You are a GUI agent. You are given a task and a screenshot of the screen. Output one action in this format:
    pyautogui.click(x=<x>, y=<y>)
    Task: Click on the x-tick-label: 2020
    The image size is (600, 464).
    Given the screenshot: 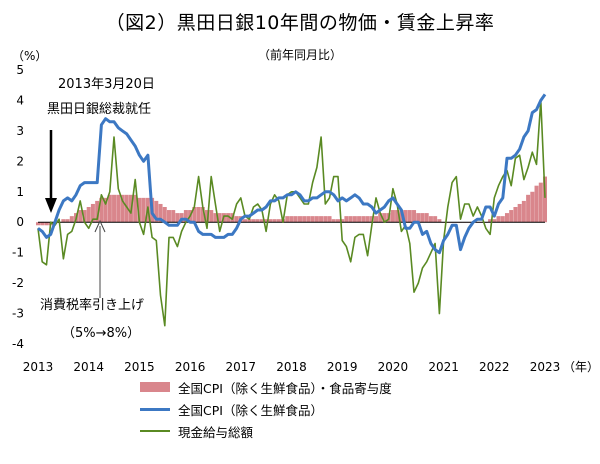 What is the action you would take?
    pyautogui.click(x=393, y=367)
    